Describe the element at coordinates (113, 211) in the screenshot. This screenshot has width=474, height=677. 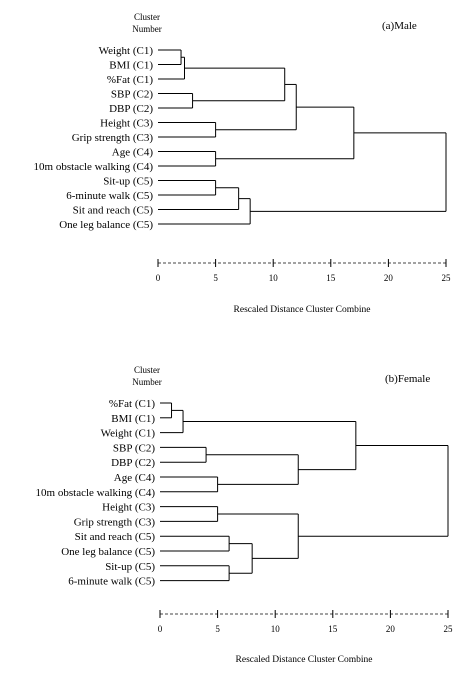
I see `panel-0-leaf-label-11: Sit and reach (C5)` at that location.